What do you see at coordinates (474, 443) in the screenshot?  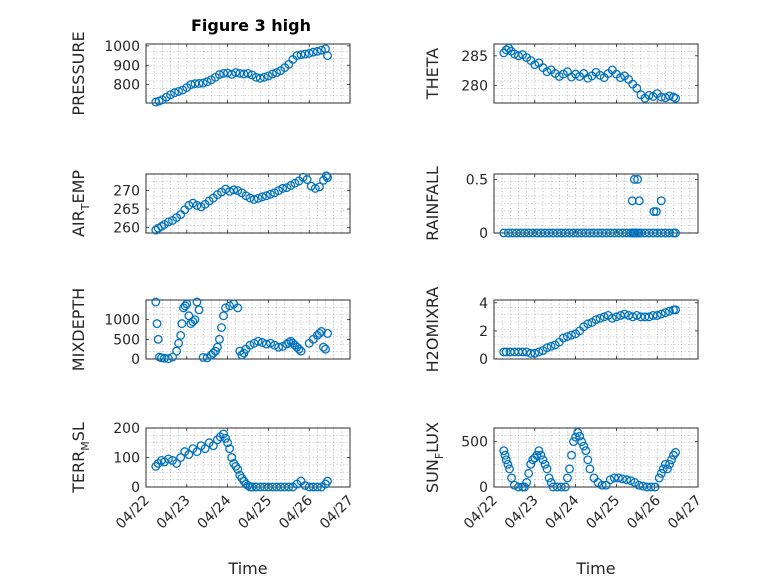 I see `y-tick-label: 500` at bounding box center [474, 443].